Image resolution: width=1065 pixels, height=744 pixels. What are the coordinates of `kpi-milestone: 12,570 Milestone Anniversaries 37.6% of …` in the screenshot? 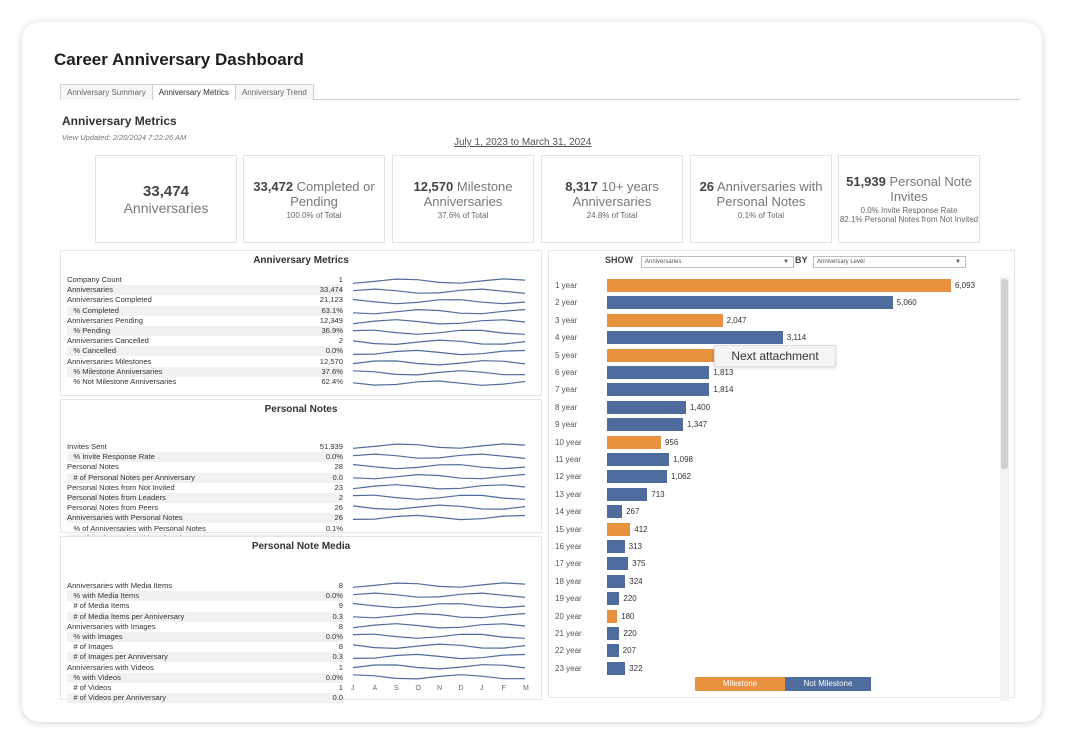 It's located at (463, 199).